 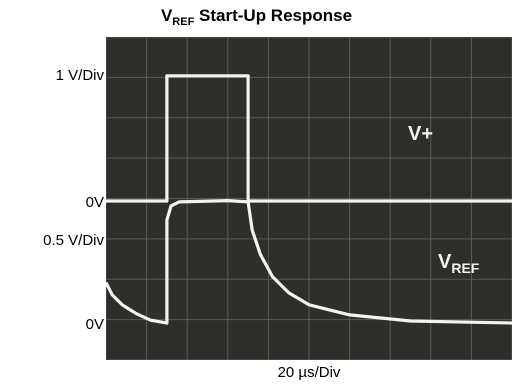 I want to click on title-main: V, so click(x=166, y=15).